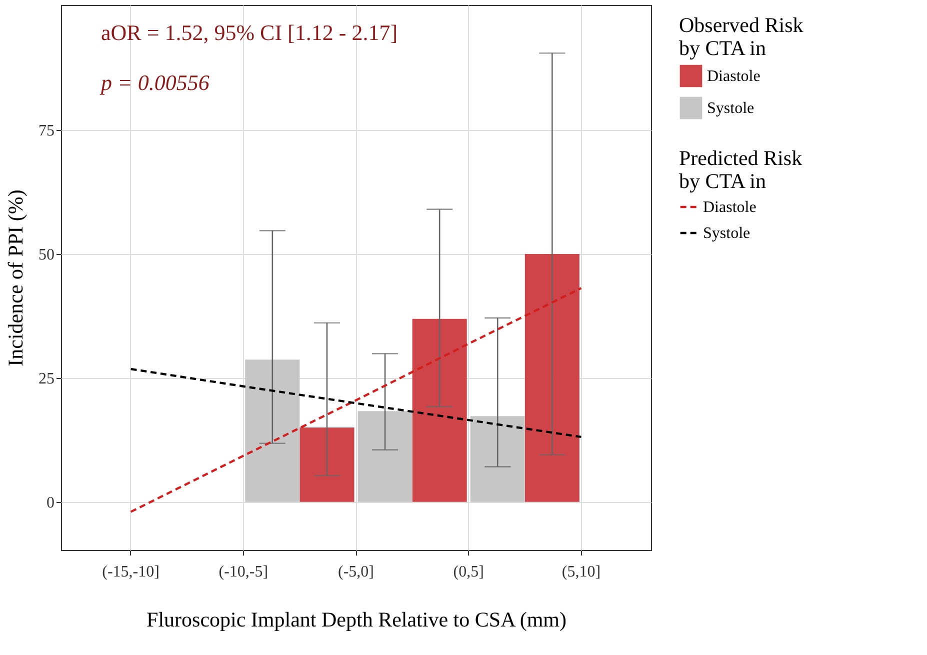 The image size is (927, 655). I want to click on line-series, so click(356, 403).